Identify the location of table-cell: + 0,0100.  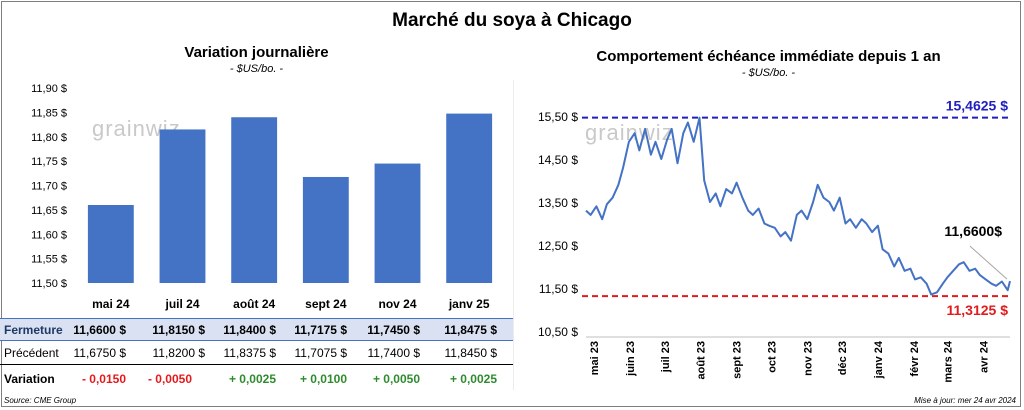
(323, 379).